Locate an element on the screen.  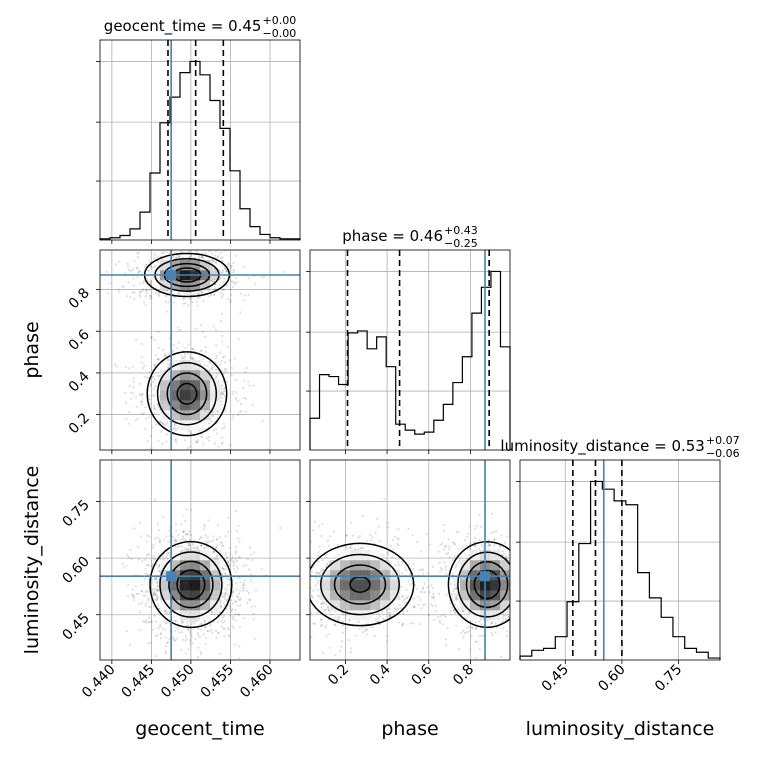
title-minus: −0.06 is located at coordinates (723, 453).